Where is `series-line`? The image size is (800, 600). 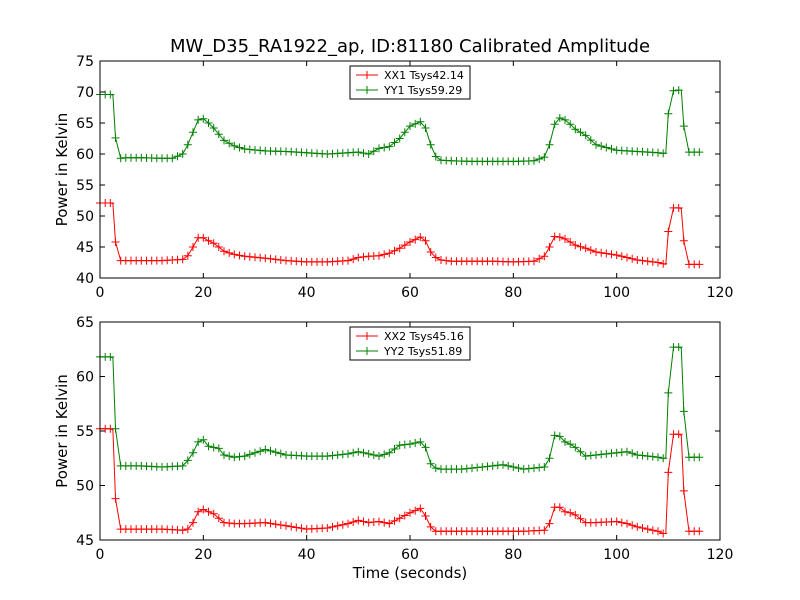
series-line is located at coordinates (400, 125).